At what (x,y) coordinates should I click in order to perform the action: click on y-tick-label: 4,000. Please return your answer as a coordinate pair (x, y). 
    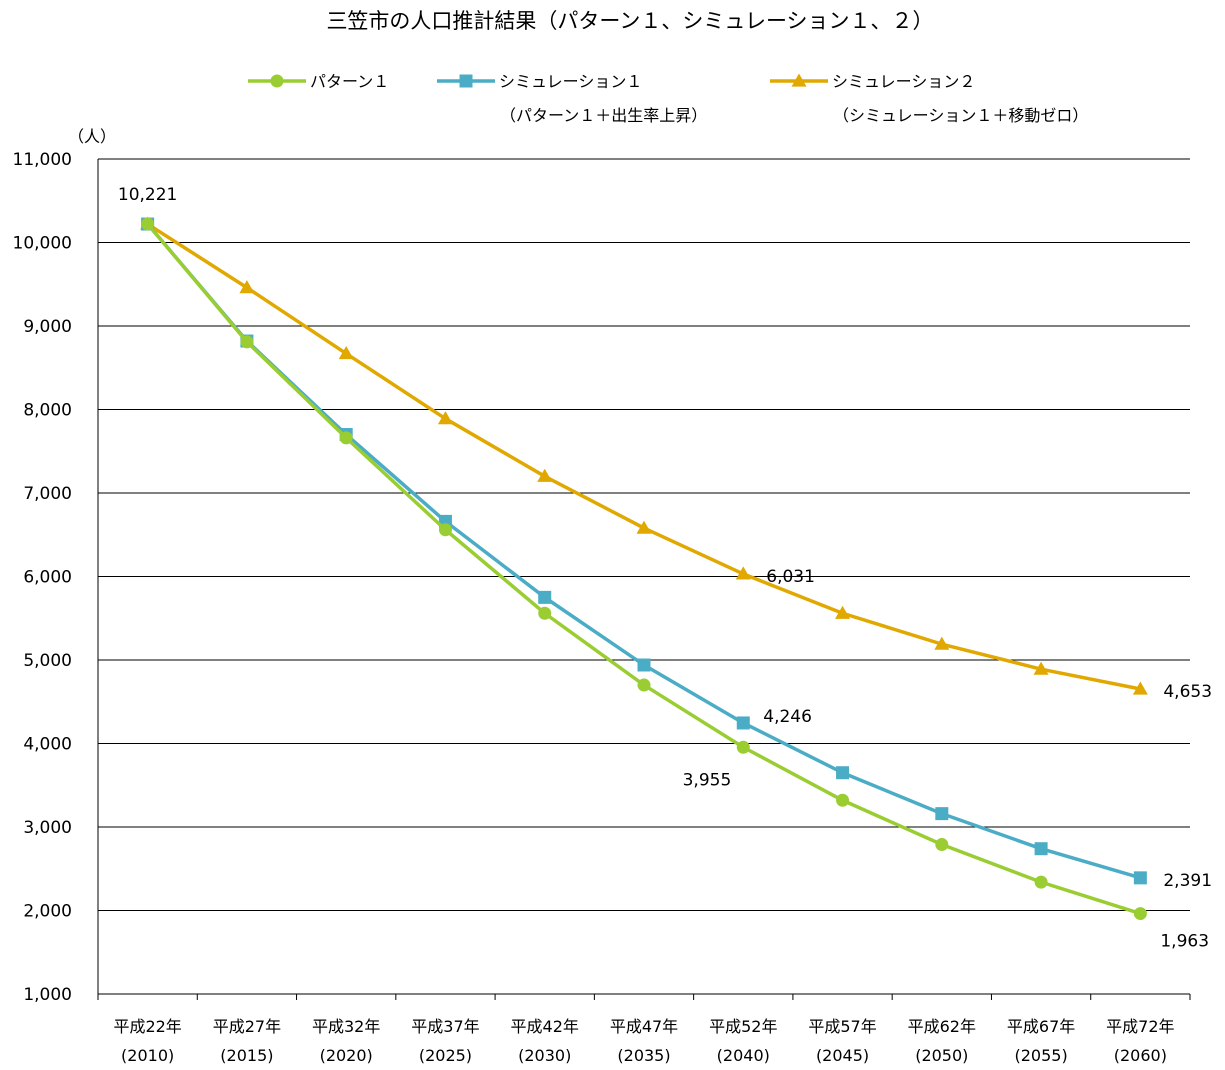
    Looking at the image, I should click on (47, 745).